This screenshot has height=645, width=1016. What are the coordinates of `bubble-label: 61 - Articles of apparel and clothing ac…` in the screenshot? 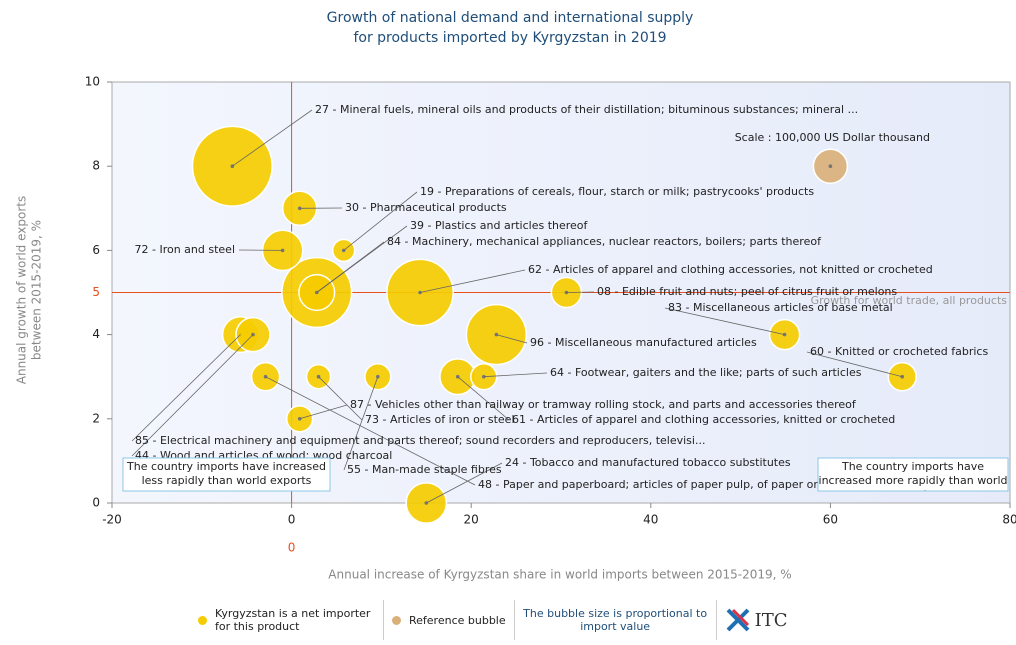 It's located at (703, 419).